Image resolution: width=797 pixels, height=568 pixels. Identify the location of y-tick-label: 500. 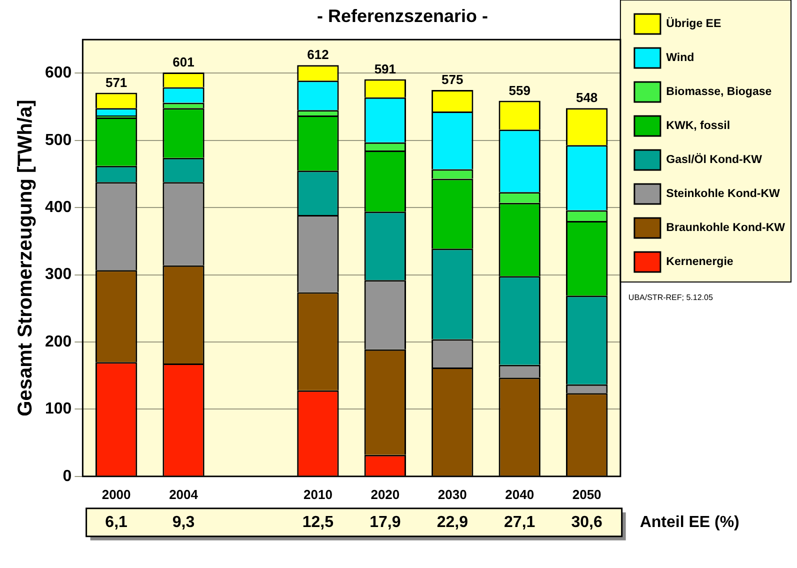
(58, 140).